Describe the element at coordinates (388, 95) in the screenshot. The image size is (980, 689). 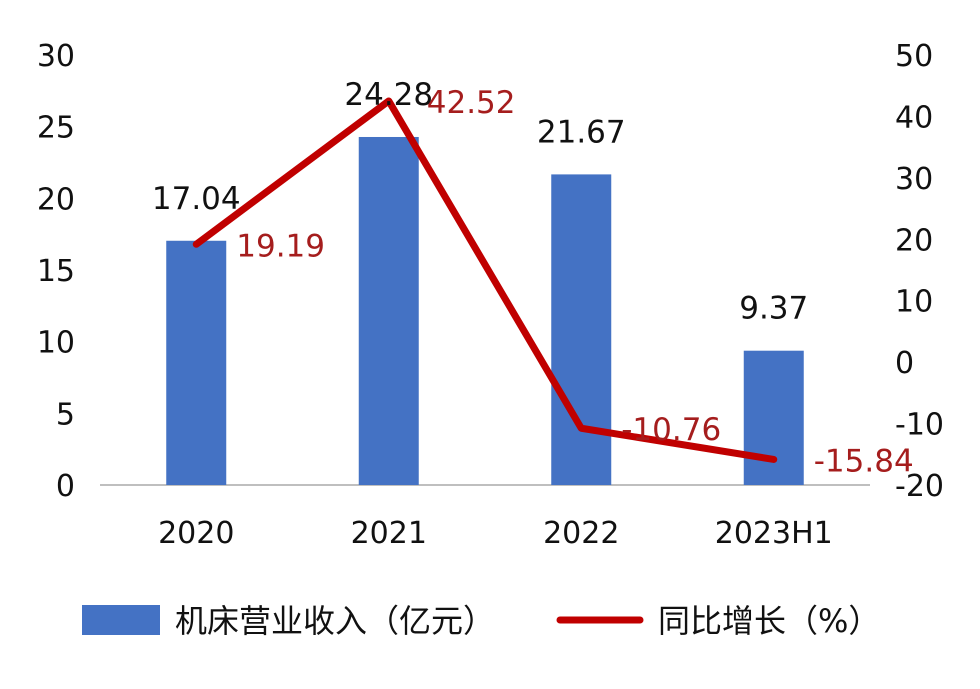
I see `bar-data-label: 24.28` at that location.